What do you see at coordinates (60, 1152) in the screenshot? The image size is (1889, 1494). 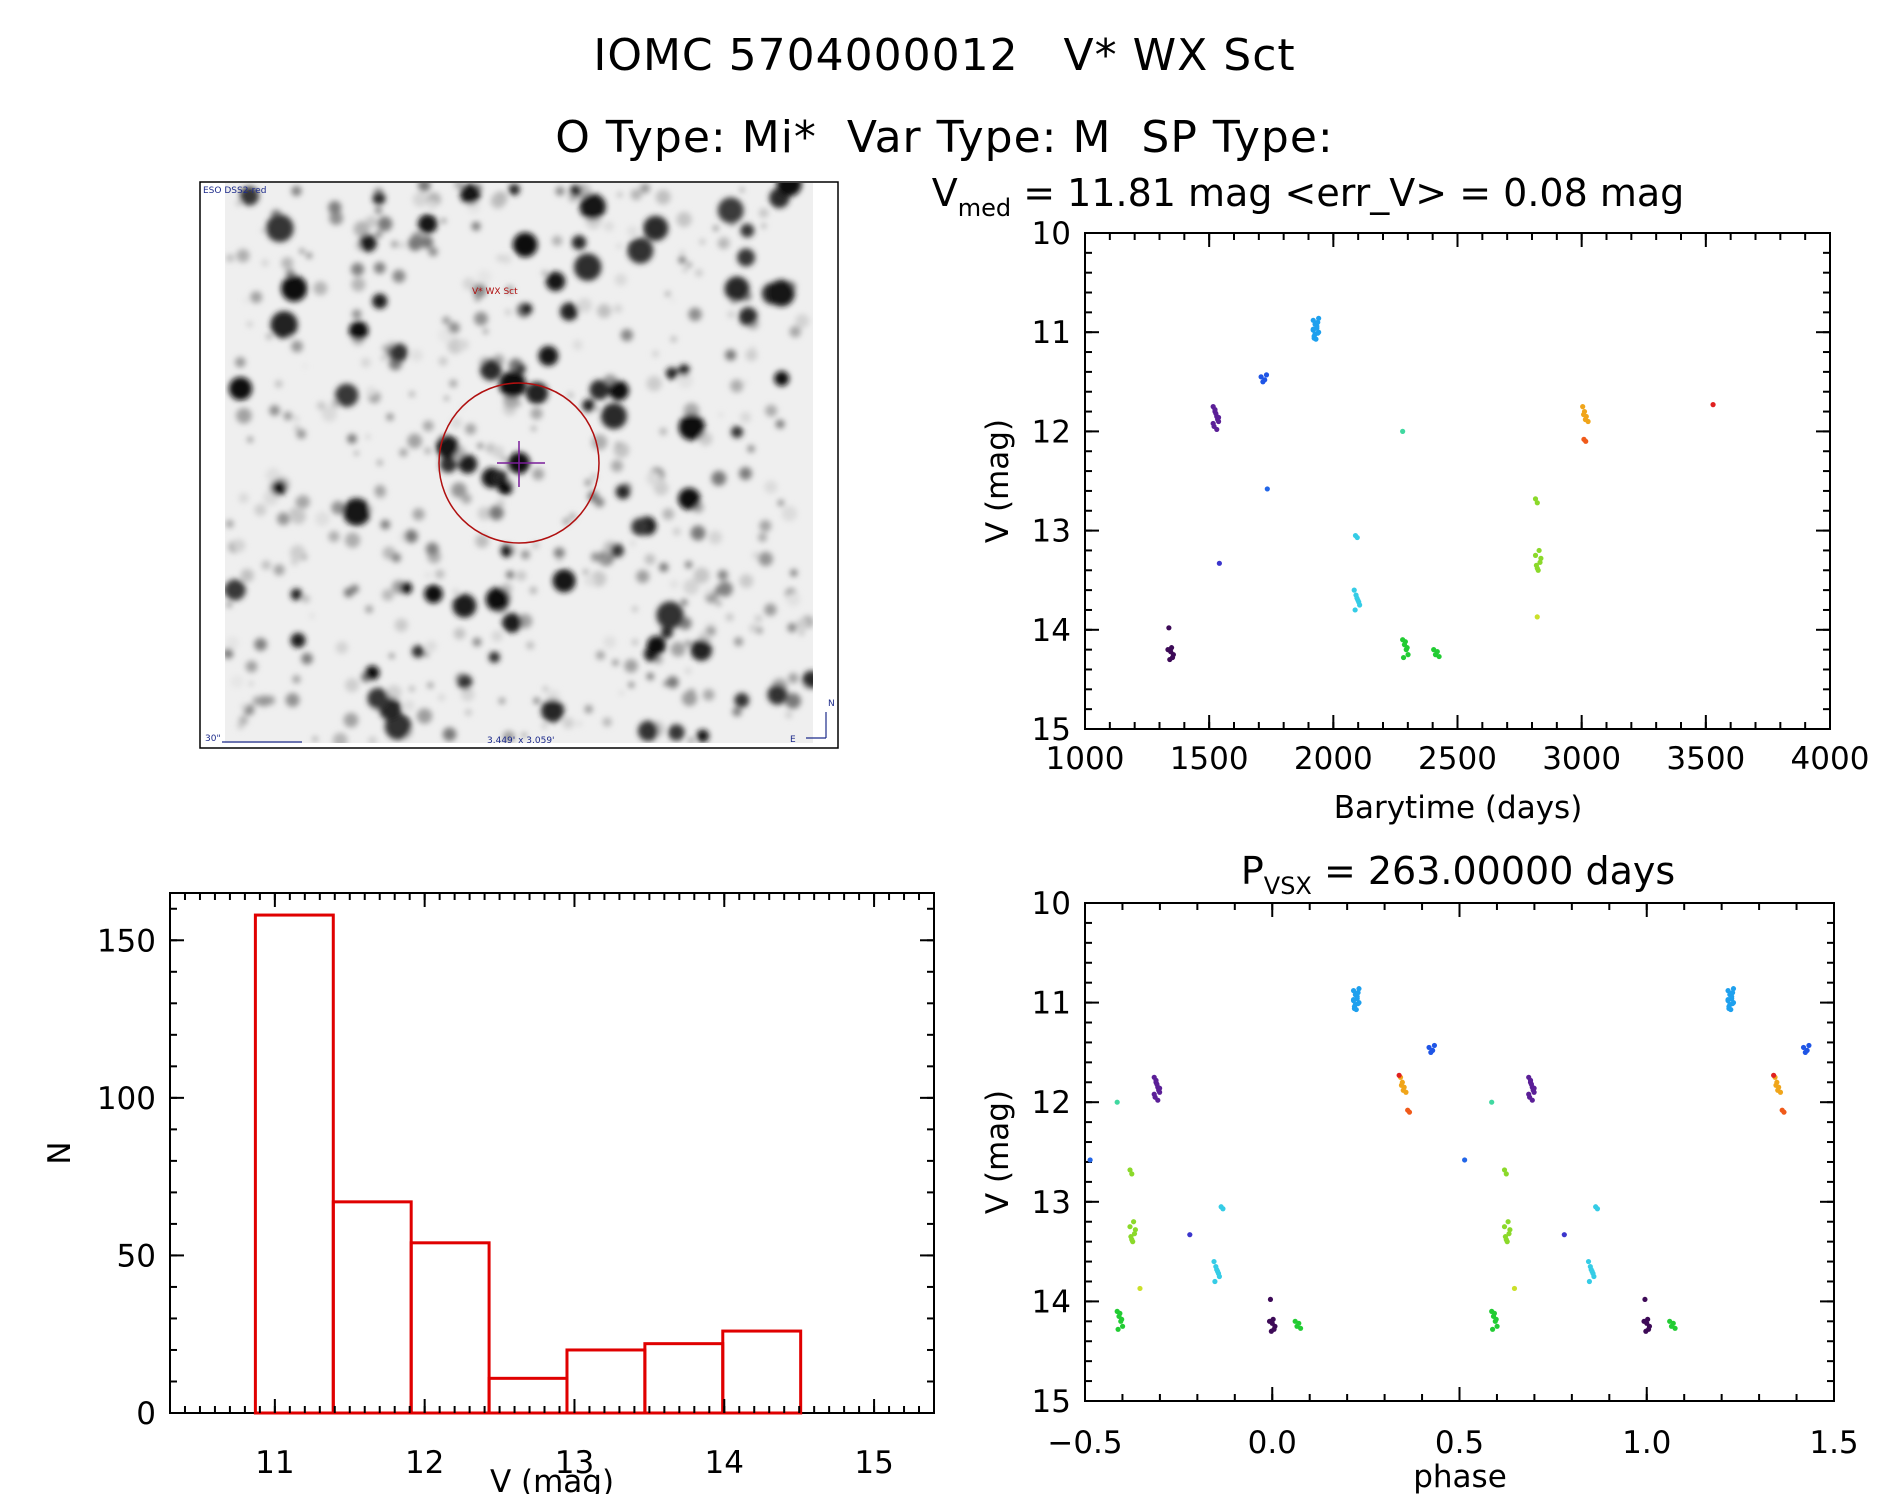 I see `histogram-ylabel: N` at bounding box center [60, 1152].